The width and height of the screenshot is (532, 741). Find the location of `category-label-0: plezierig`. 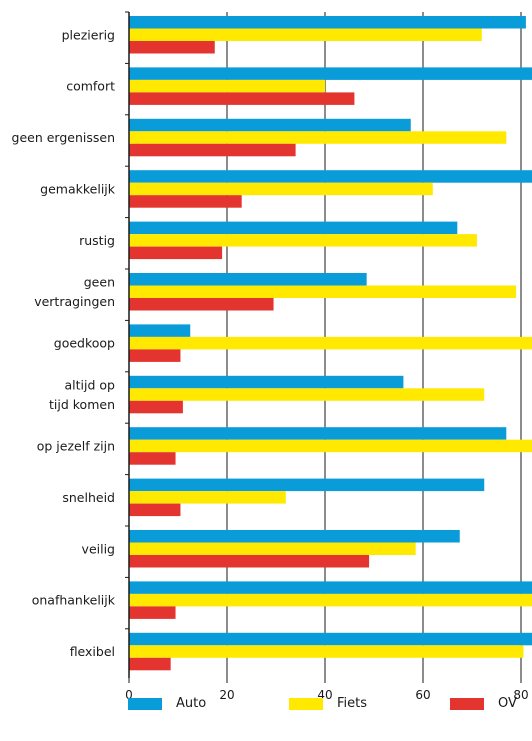

category-label-0: plezierig is located at coordinates (88, 34).